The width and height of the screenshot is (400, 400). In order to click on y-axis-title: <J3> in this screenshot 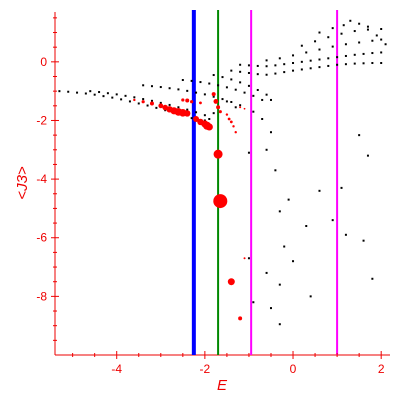, I will do `click(22, 183)`.